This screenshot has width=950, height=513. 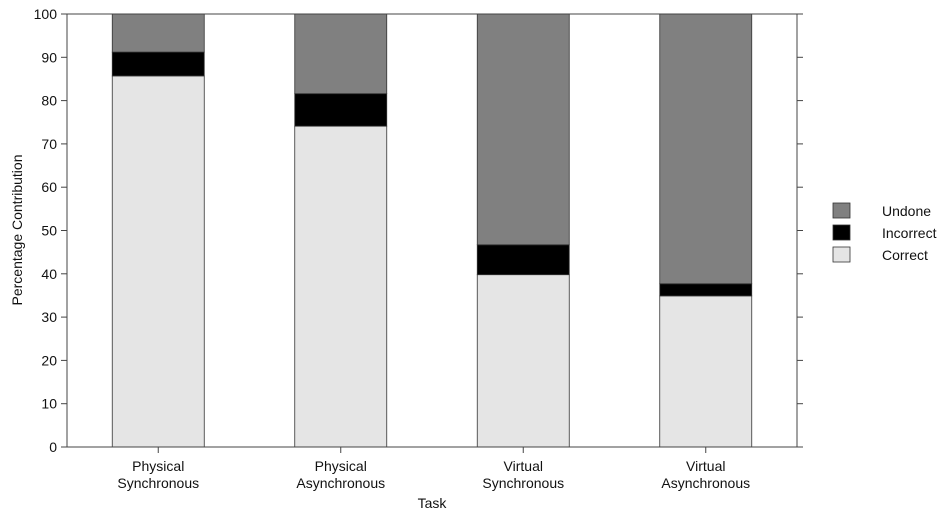 I want to click on y-axis-title: Percentage Contribution, so click(x=17, y=230).